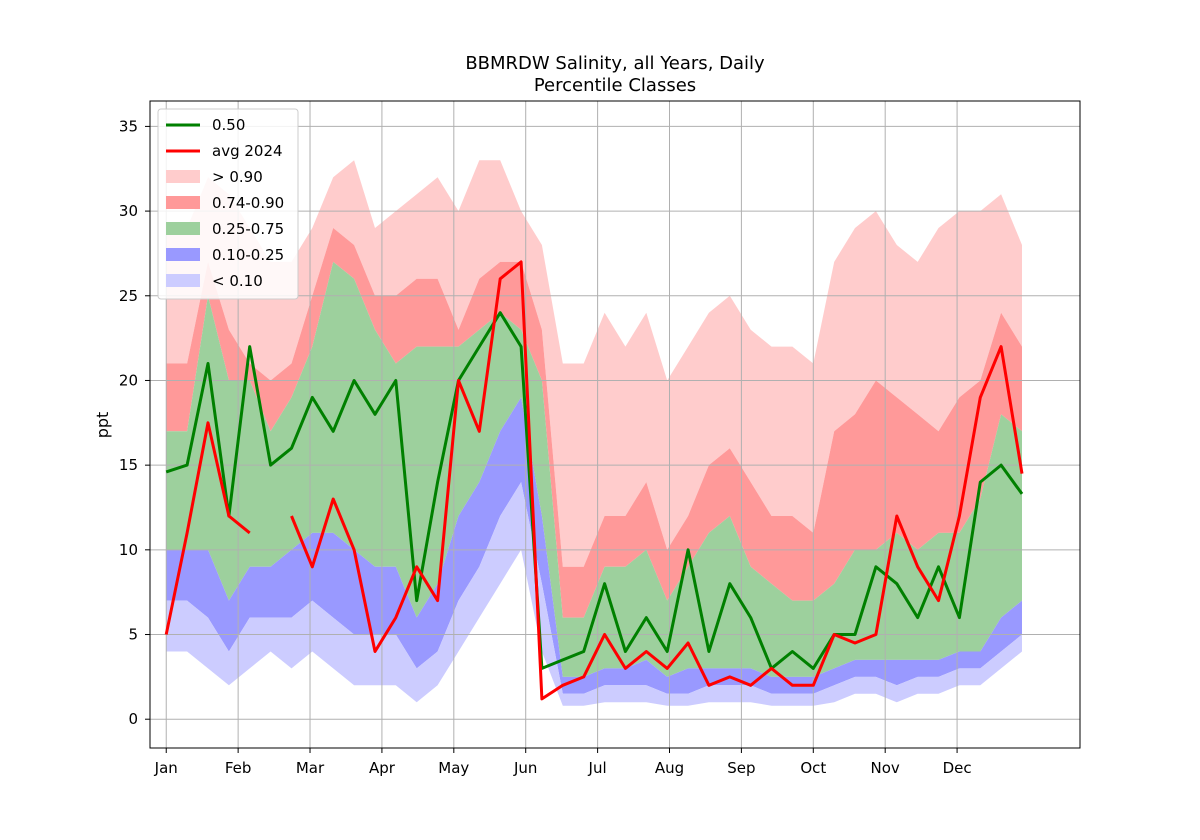 The width and height of the screenshot is (1200, 840). Describe the element at coordinates (525, 768) in the screenshot. I see `x-tick-label: Jun` at that location.